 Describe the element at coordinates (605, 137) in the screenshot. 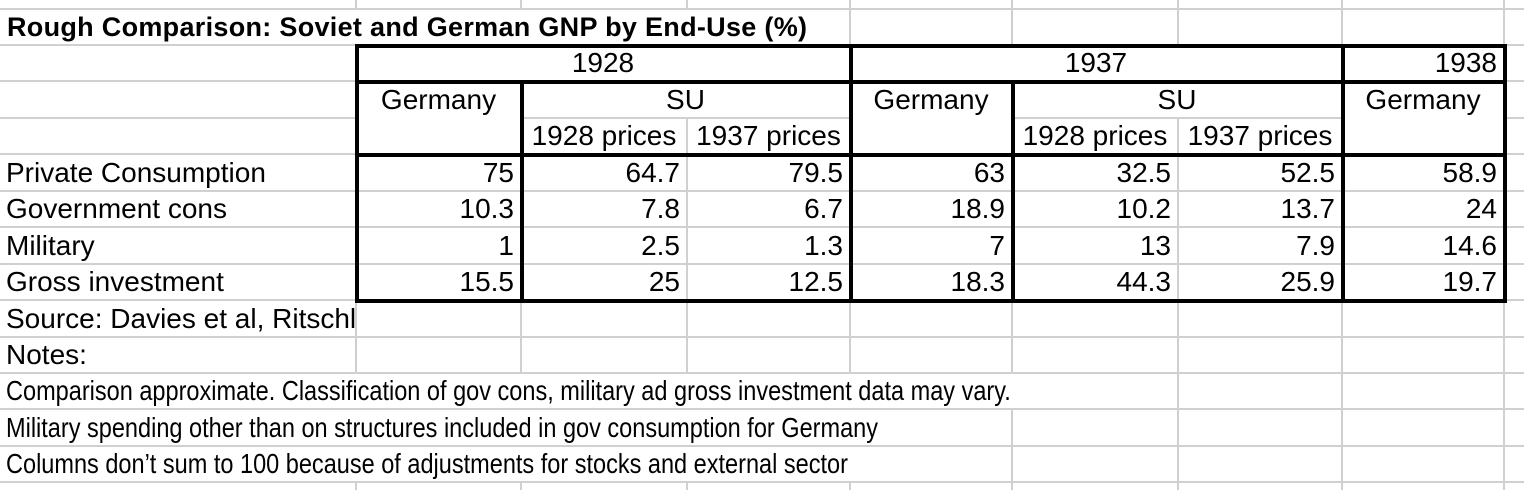

I see `price-basis-header: 1928 prices` at that location.